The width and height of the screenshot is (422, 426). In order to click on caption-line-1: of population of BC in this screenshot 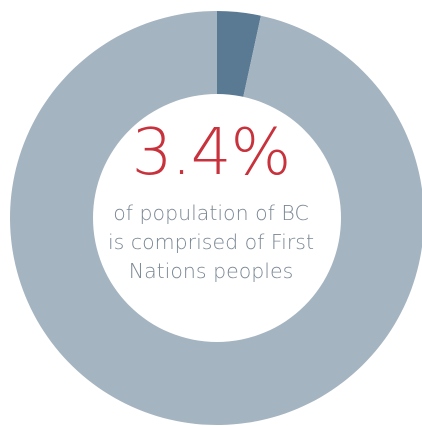, I will do `click(211, 213)`.